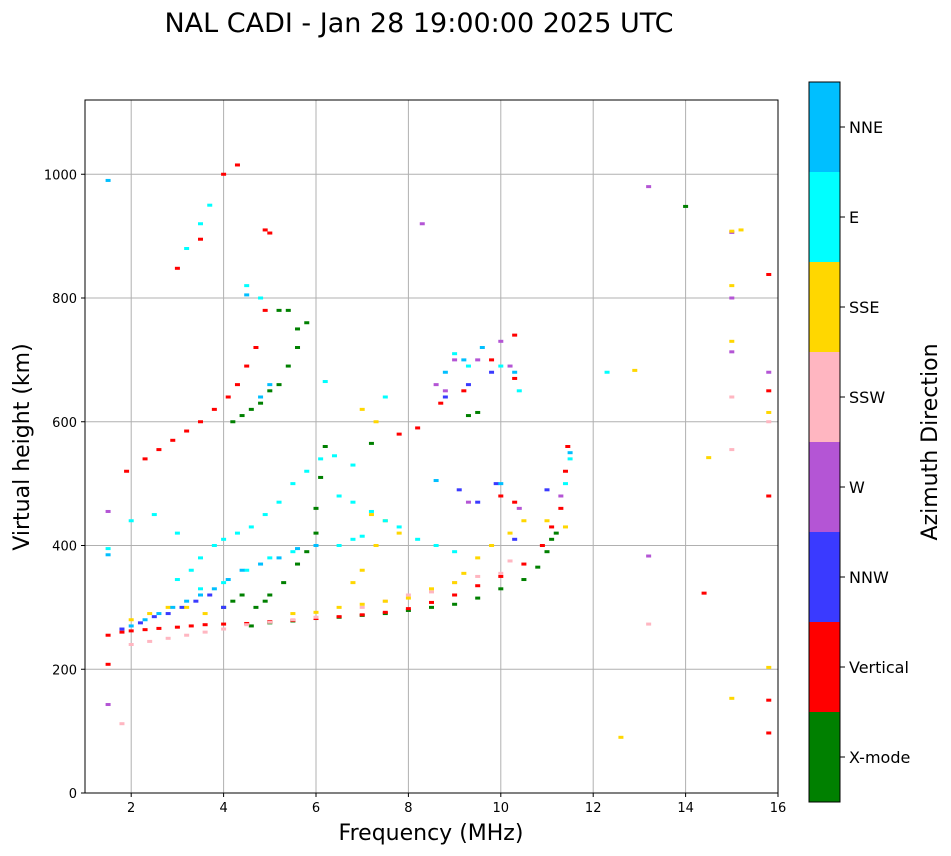 This screenshot has width=951, height=856. I want to click on y-axis-ticks: 0 200 400 600 800 1000, so click(64, 485).